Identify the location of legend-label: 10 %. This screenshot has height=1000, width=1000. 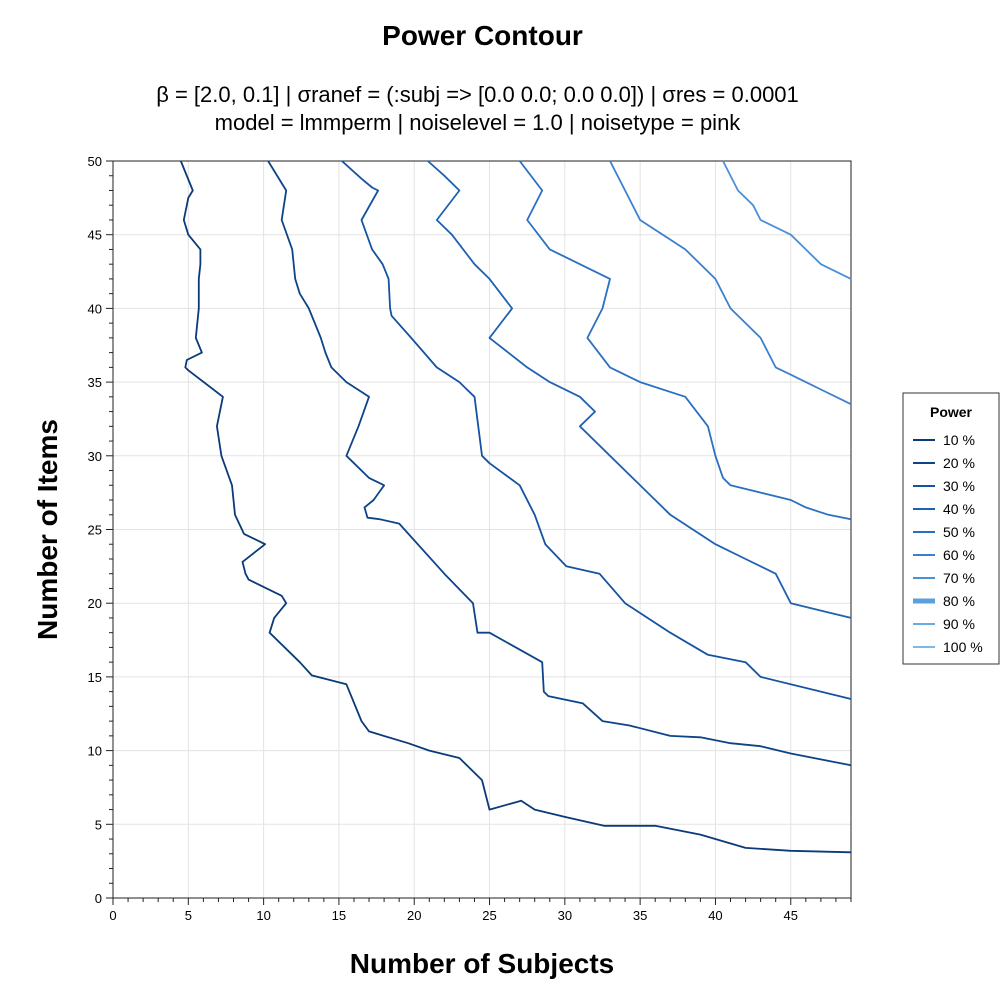
(959, 440).